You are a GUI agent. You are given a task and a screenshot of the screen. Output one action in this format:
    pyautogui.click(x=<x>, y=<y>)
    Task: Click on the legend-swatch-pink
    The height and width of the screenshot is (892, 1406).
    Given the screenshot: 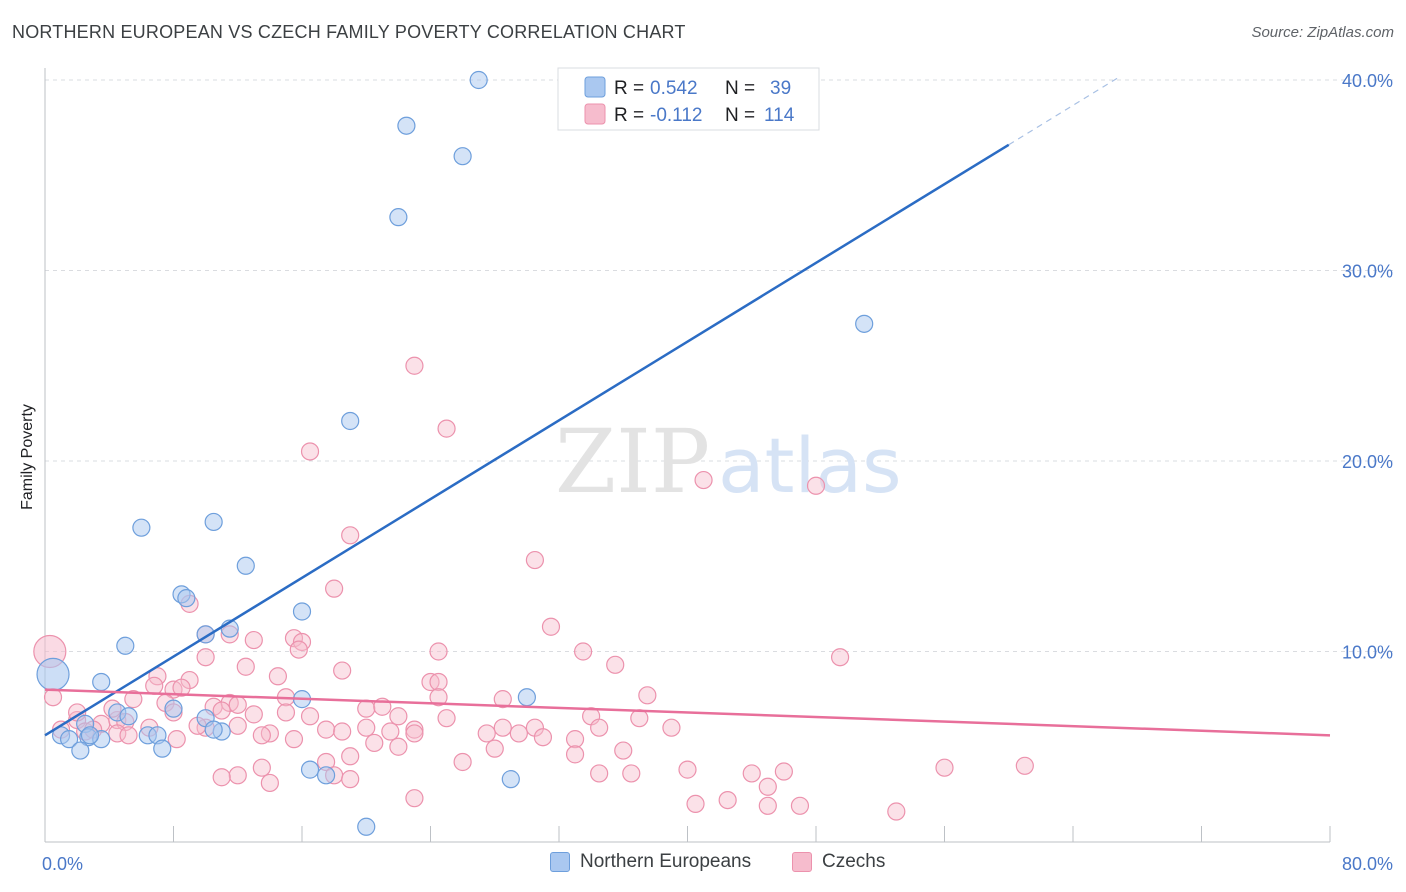 What is the action you would take?
    pyautogui.click(x=595, y=114)
    